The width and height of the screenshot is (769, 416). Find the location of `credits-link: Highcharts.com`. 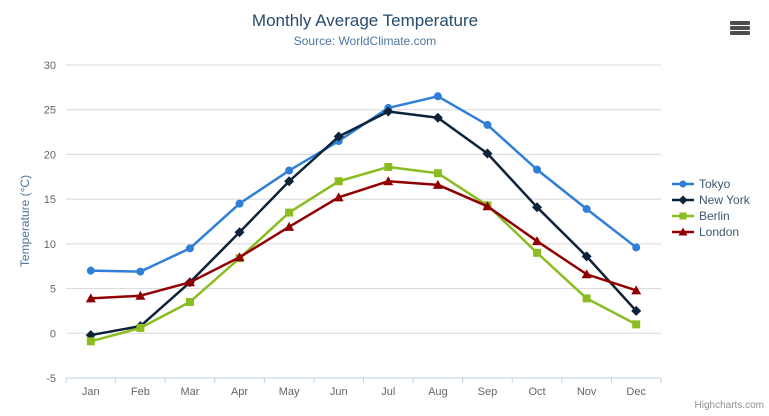

credits-link: Highcharts.com is located at coordinates (729, 405).